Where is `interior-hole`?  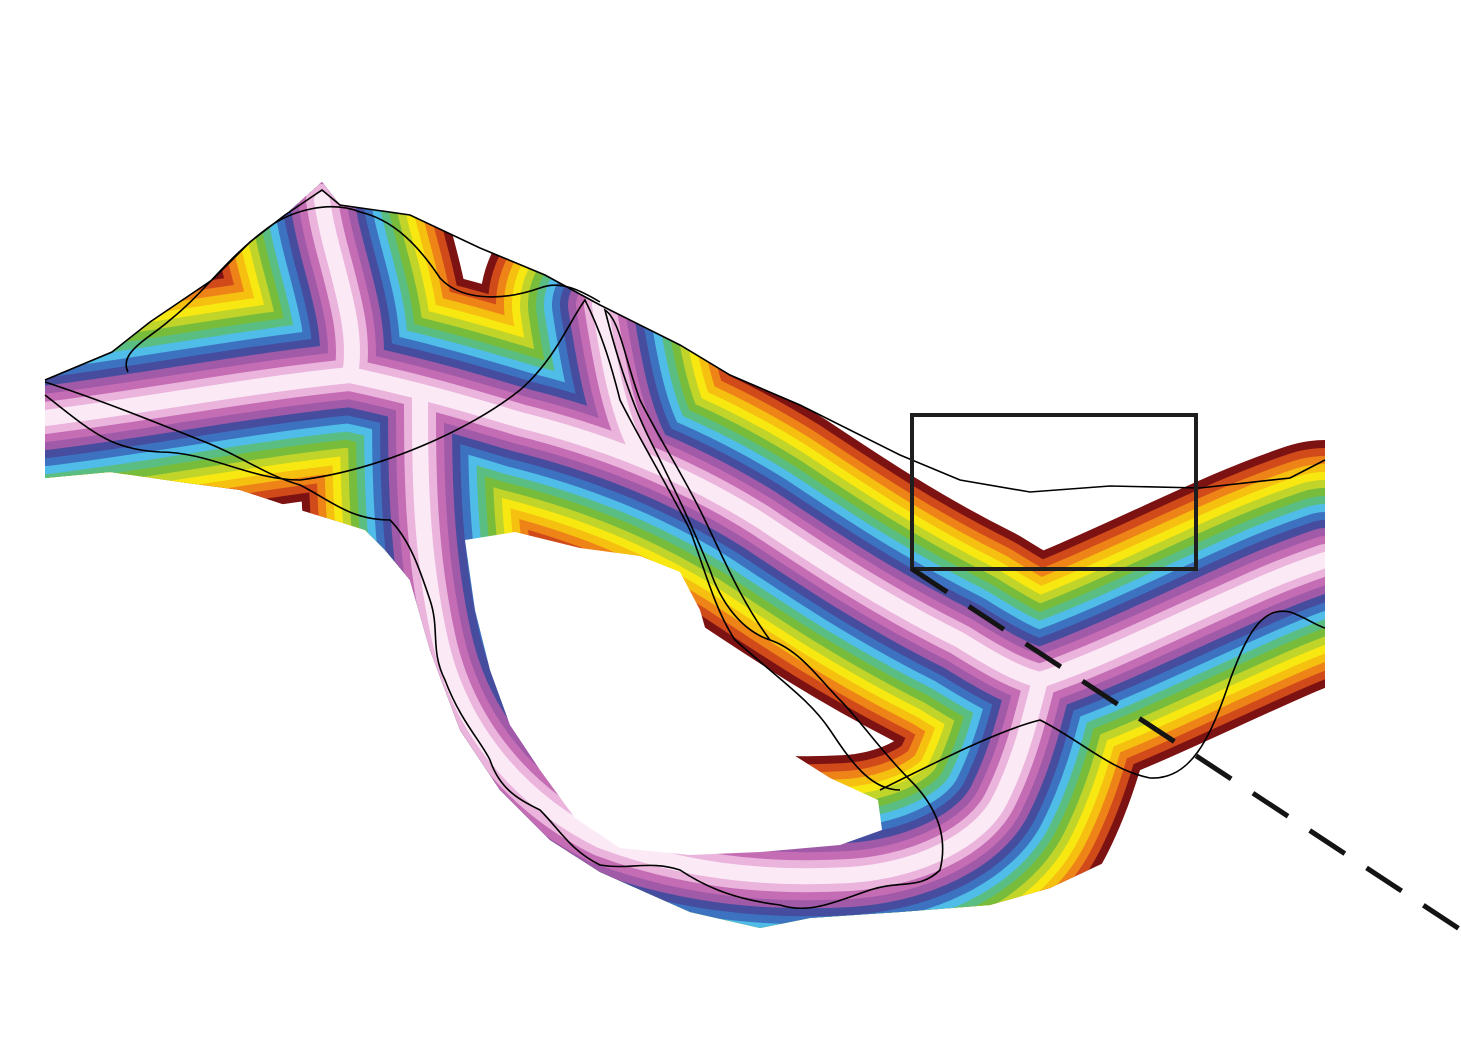 interior-hole is located at coordinates (673, 693).